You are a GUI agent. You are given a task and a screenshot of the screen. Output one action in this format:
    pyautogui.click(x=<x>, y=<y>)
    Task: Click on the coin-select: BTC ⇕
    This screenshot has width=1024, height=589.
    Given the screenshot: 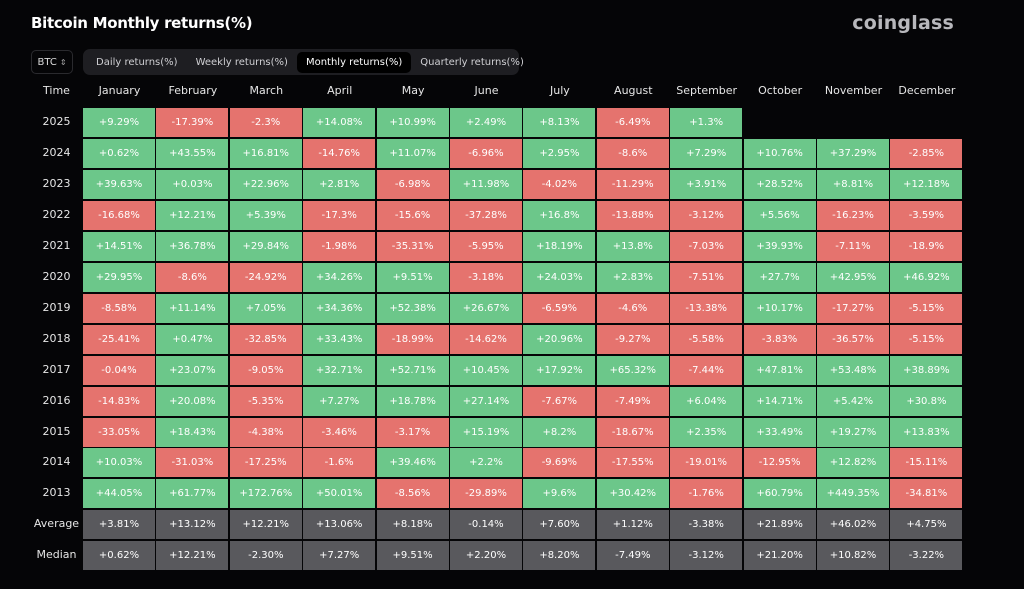 What is the action you would take?
    pyautogui.click(x=52, y=62)
    